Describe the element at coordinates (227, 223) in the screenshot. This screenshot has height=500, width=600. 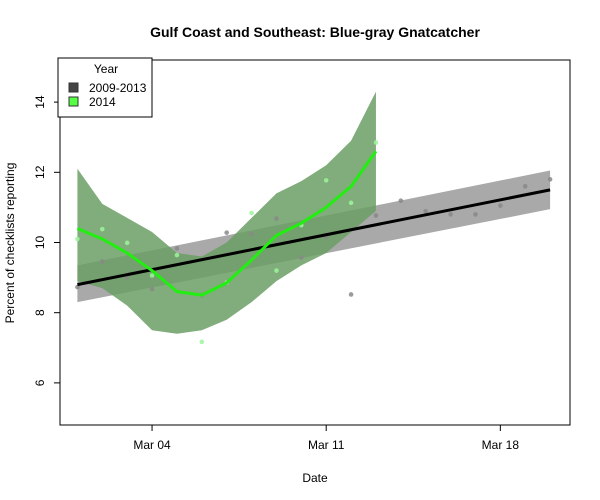
I see `trend-line-2014` at that location.